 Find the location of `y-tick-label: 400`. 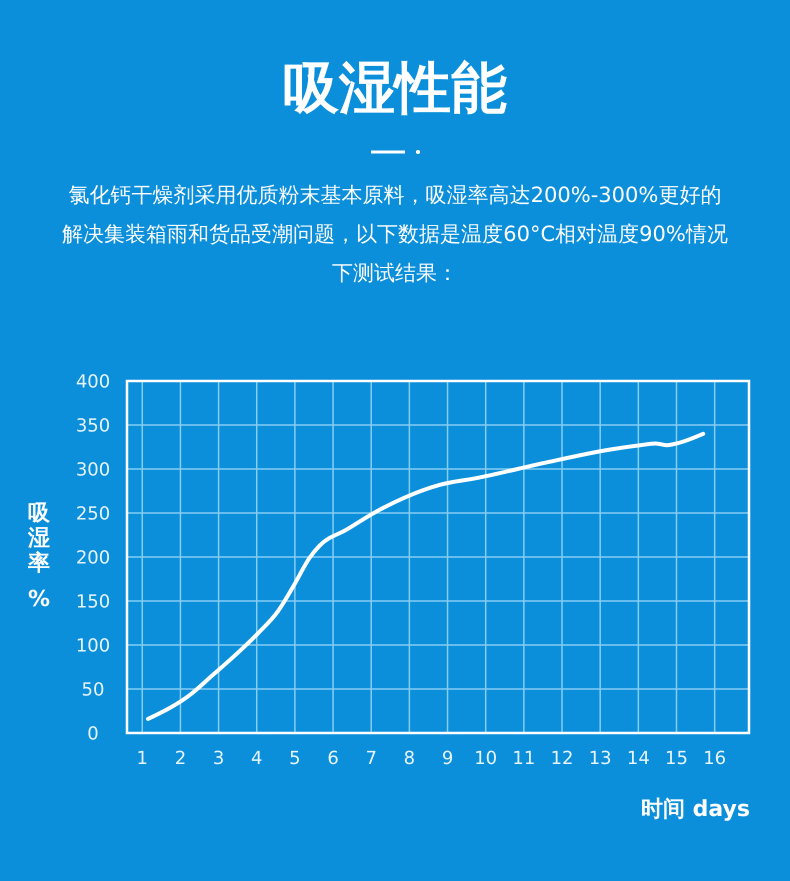

y-tick-label: 400 is located at coordinates (93, 381).